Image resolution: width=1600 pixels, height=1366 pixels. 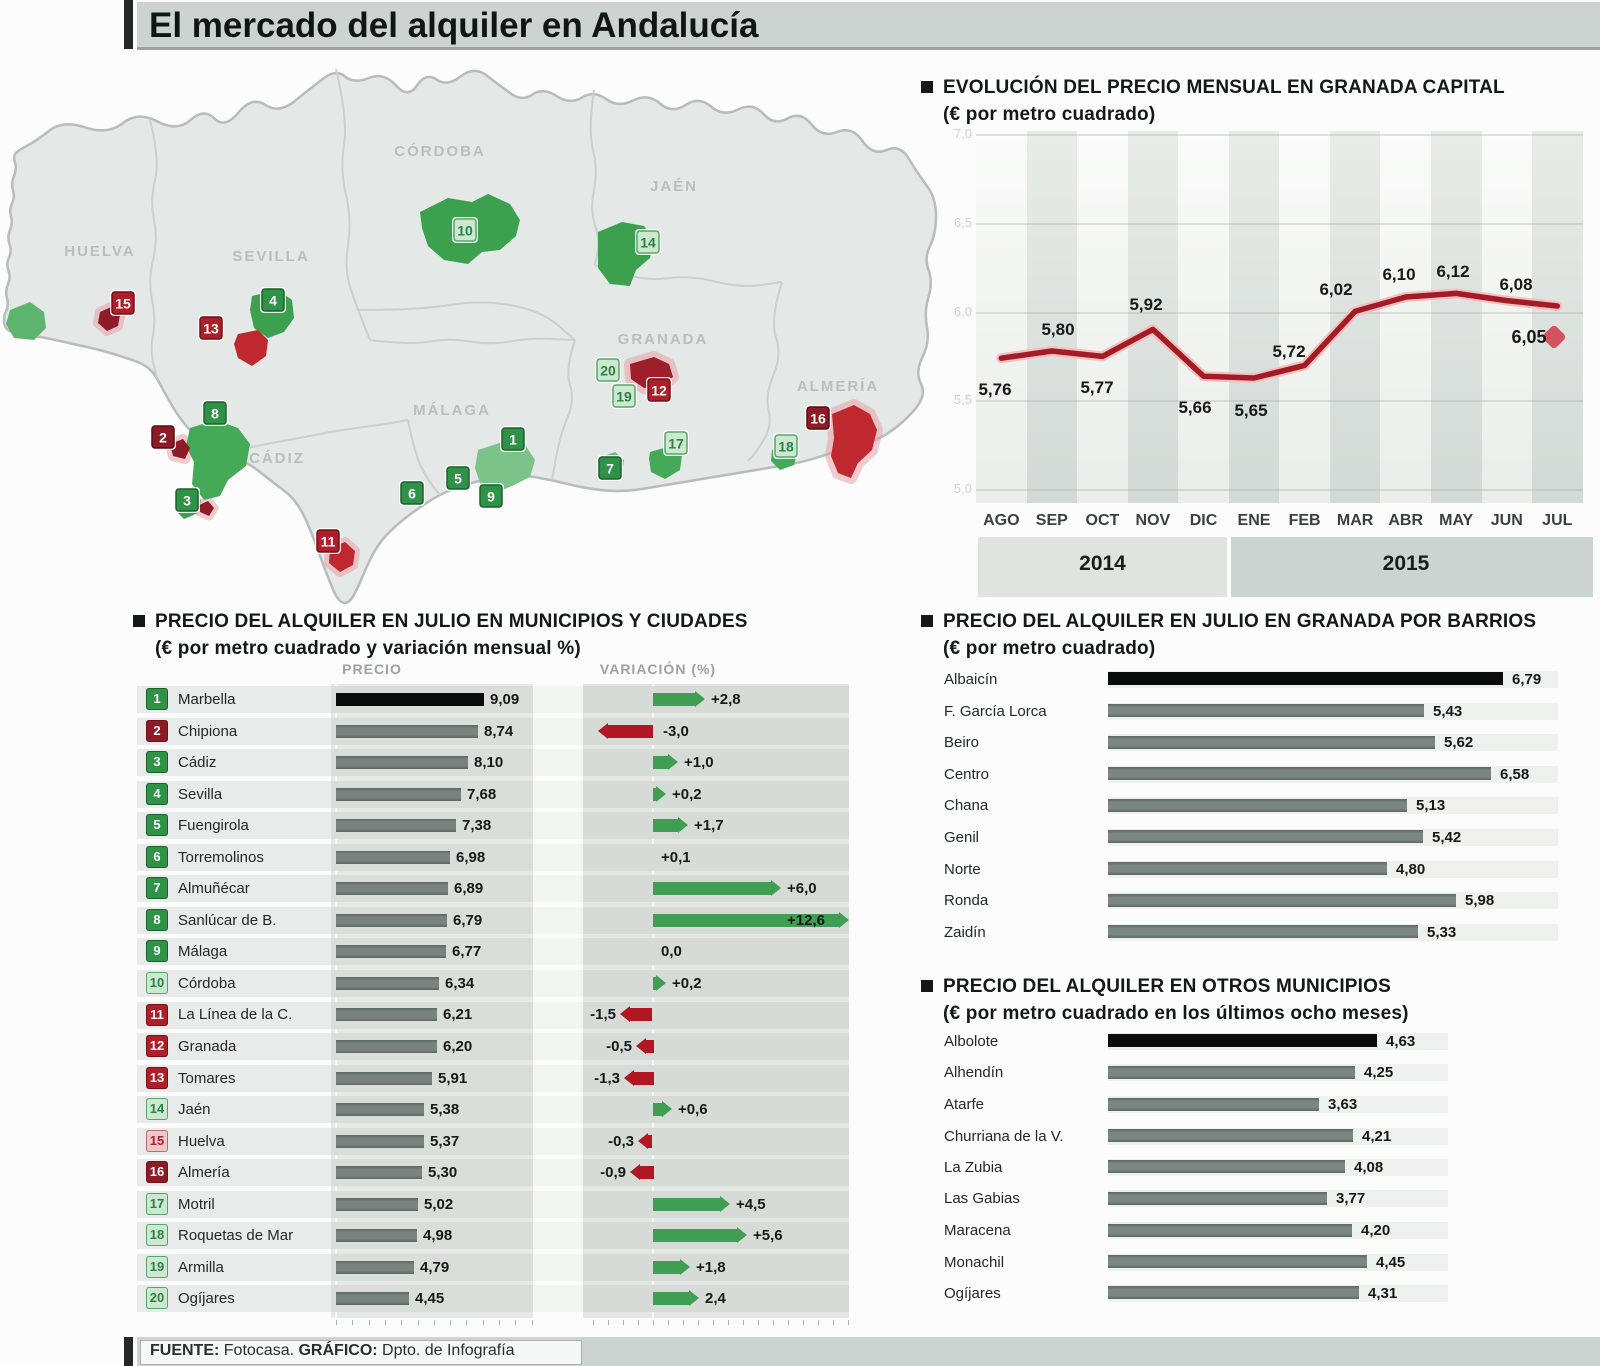 I want to click on svg-text: CÁDIZ, so click(x=277, y=458).